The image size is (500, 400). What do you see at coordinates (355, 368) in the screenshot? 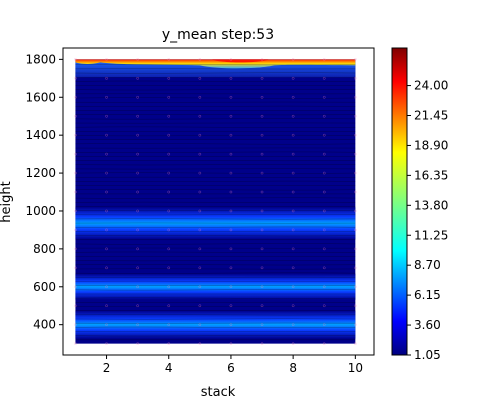
I see `x-tick-label: 10` at bounding box center [355, 368].